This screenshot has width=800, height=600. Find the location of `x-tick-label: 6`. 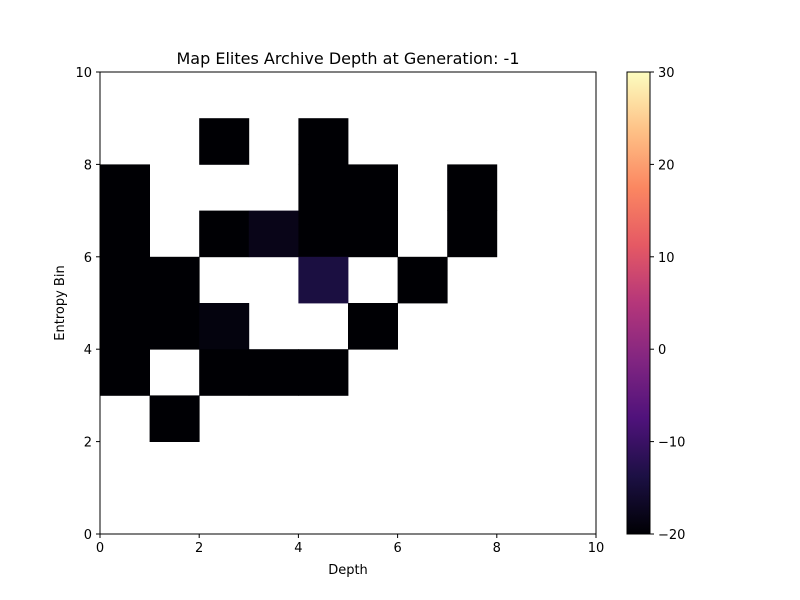

x-tick-label: 6 is located at coordinates (397, 548).